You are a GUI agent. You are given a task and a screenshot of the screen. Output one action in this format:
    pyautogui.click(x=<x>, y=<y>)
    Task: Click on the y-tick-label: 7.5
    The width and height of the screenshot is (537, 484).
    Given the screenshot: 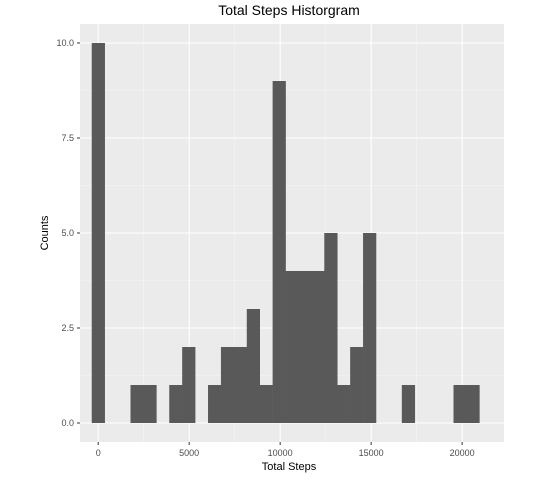 What is the action you would take?
    pyautogui.click(x=67, y=138)
    